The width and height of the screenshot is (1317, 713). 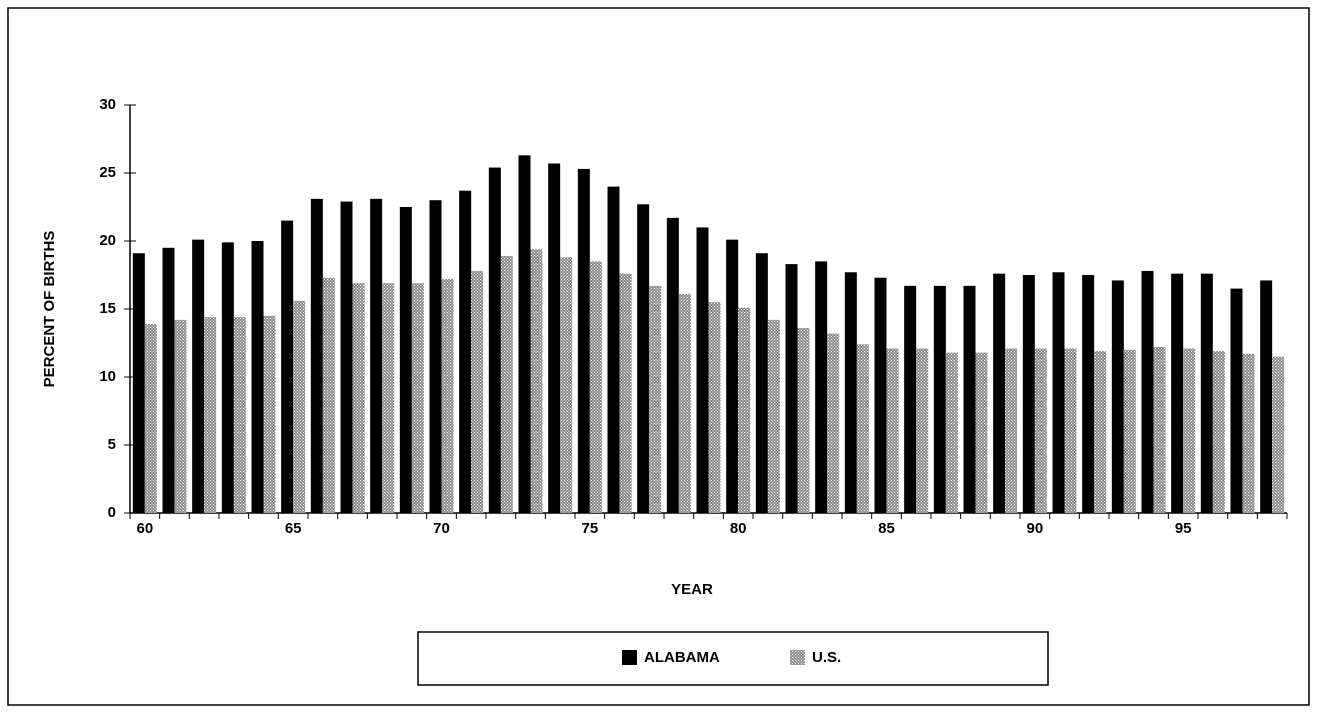 I want to click on x-tick-label: 85, so click(x=886, y=528).